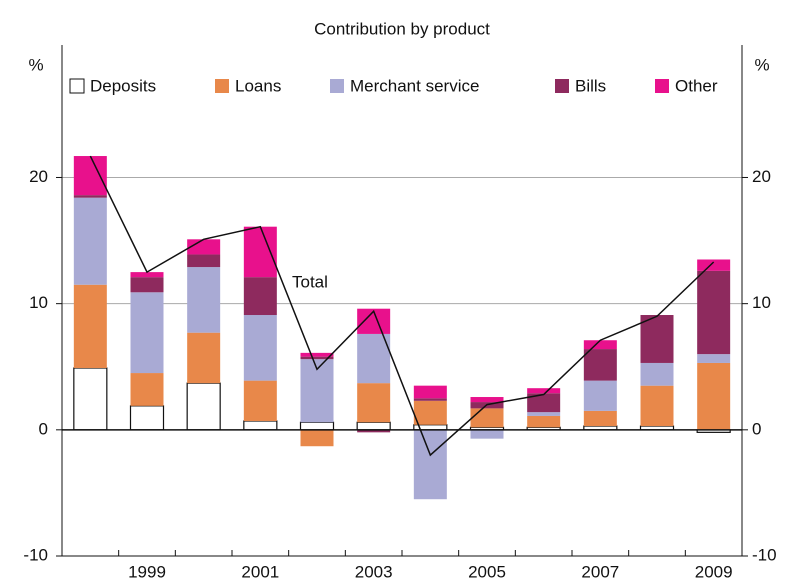  I want to click on y-tick-label: 0, so click(43, 428).